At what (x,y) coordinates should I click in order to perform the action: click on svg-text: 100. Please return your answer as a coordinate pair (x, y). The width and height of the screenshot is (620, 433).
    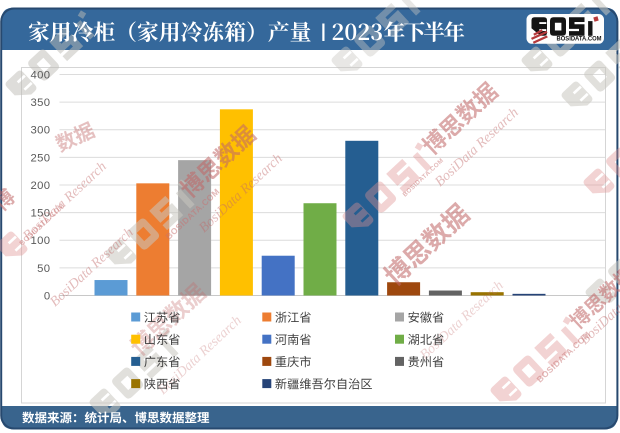
    Looking at the image, I should click on (40, 241).